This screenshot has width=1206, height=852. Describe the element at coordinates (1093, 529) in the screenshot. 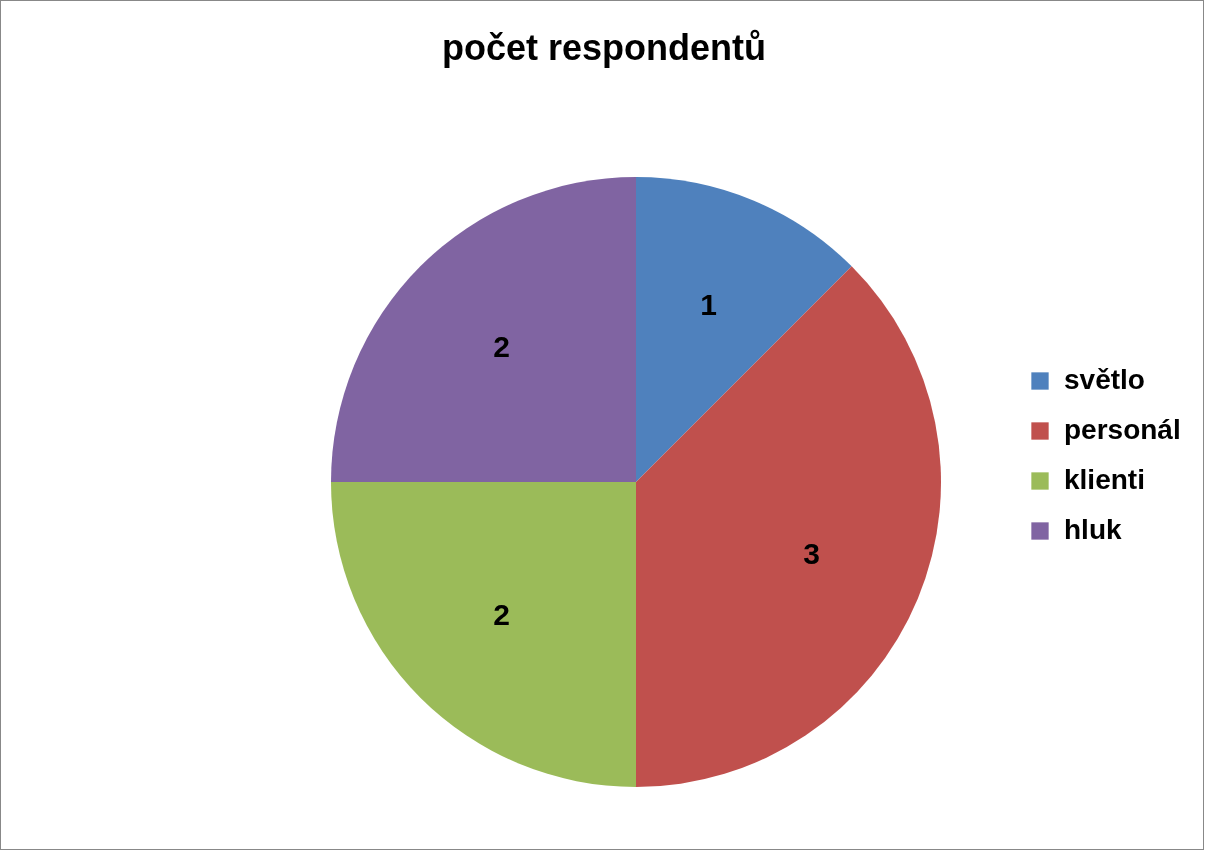

I see `legend-label: hluk` at that location.